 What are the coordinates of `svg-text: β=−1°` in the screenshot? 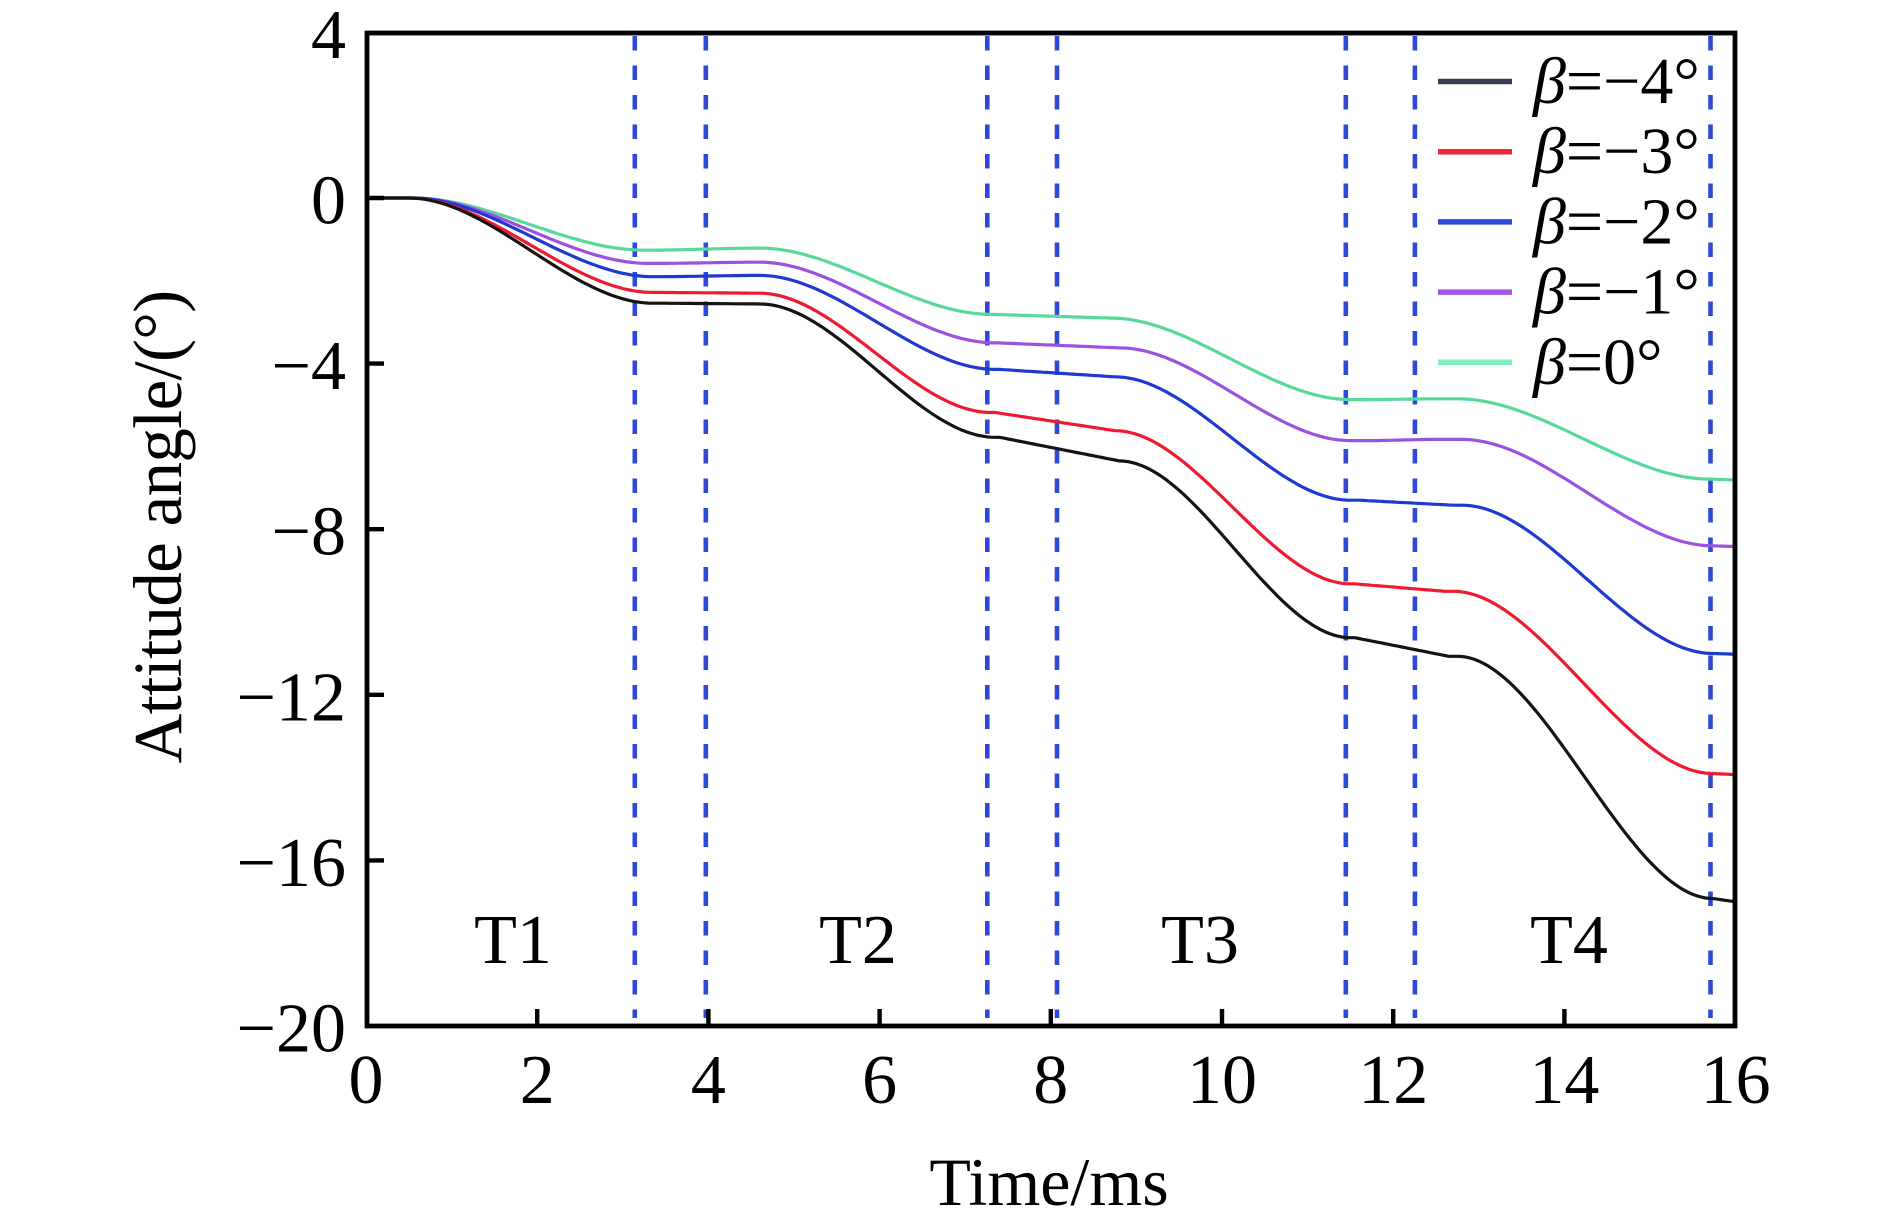 It's located at (1615, 292).